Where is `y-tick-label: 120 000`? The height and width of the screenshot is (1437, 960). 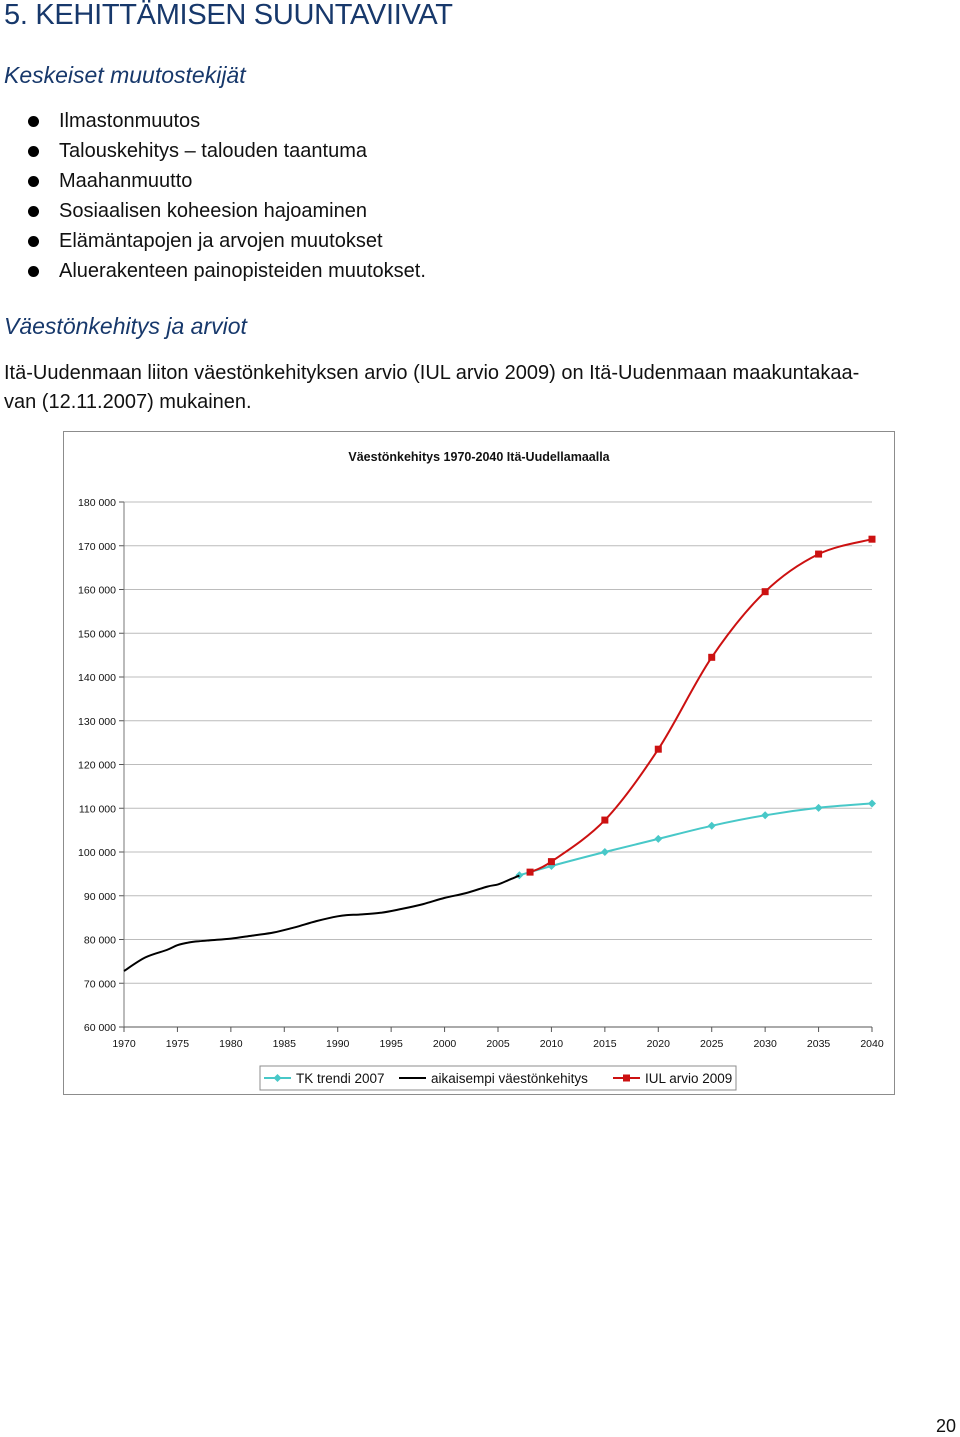 y-tick-label: 120 000 is located at coordinates (97, 766).